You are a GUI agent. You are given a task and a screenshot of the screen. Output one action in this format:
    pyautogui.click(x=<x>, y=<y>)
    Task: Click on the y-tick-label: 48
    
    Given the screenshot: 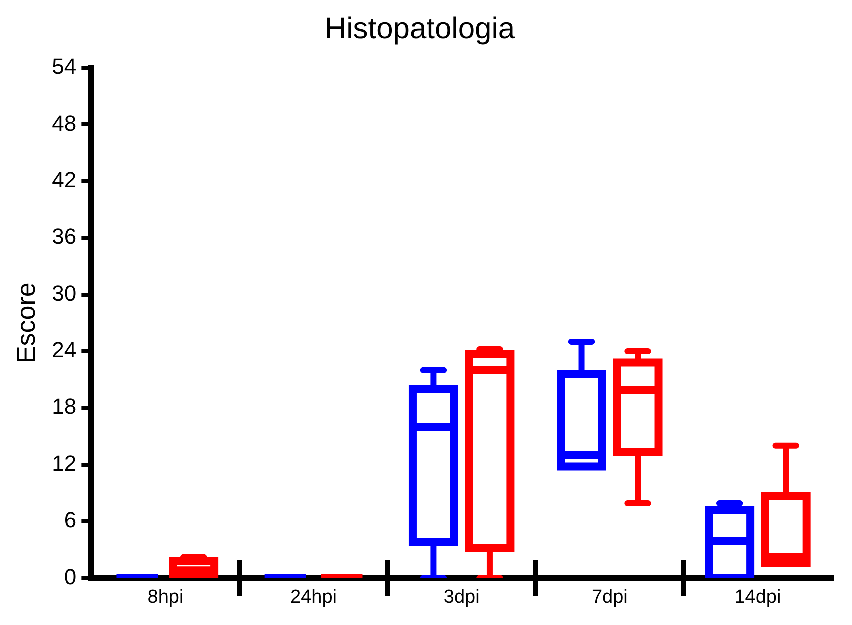 What is the action you would take?
    pyautogui.click(x=64, y=123)
    